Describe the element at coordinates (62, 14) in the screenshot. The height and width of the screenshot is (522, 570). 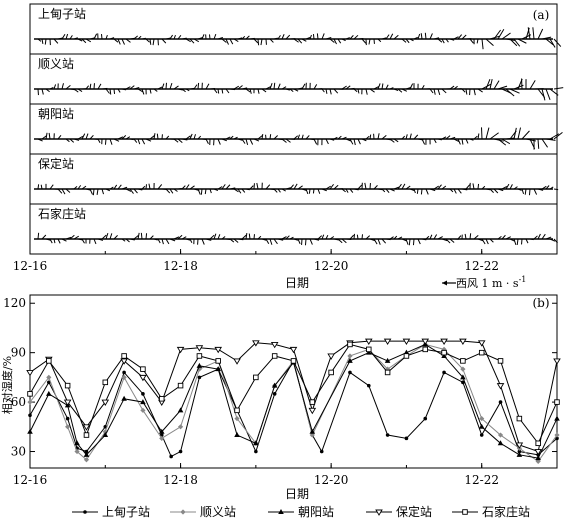
I see `station-label: 上甸子站` at that location.